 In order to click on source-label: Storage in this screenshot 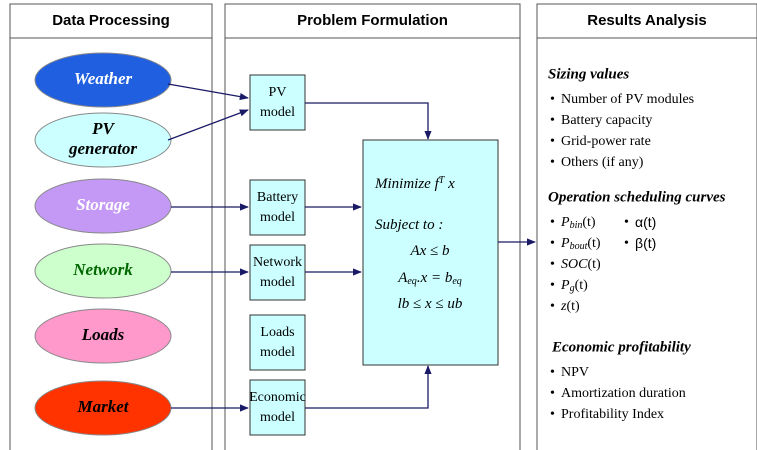, I will do `click(103, 204)`.